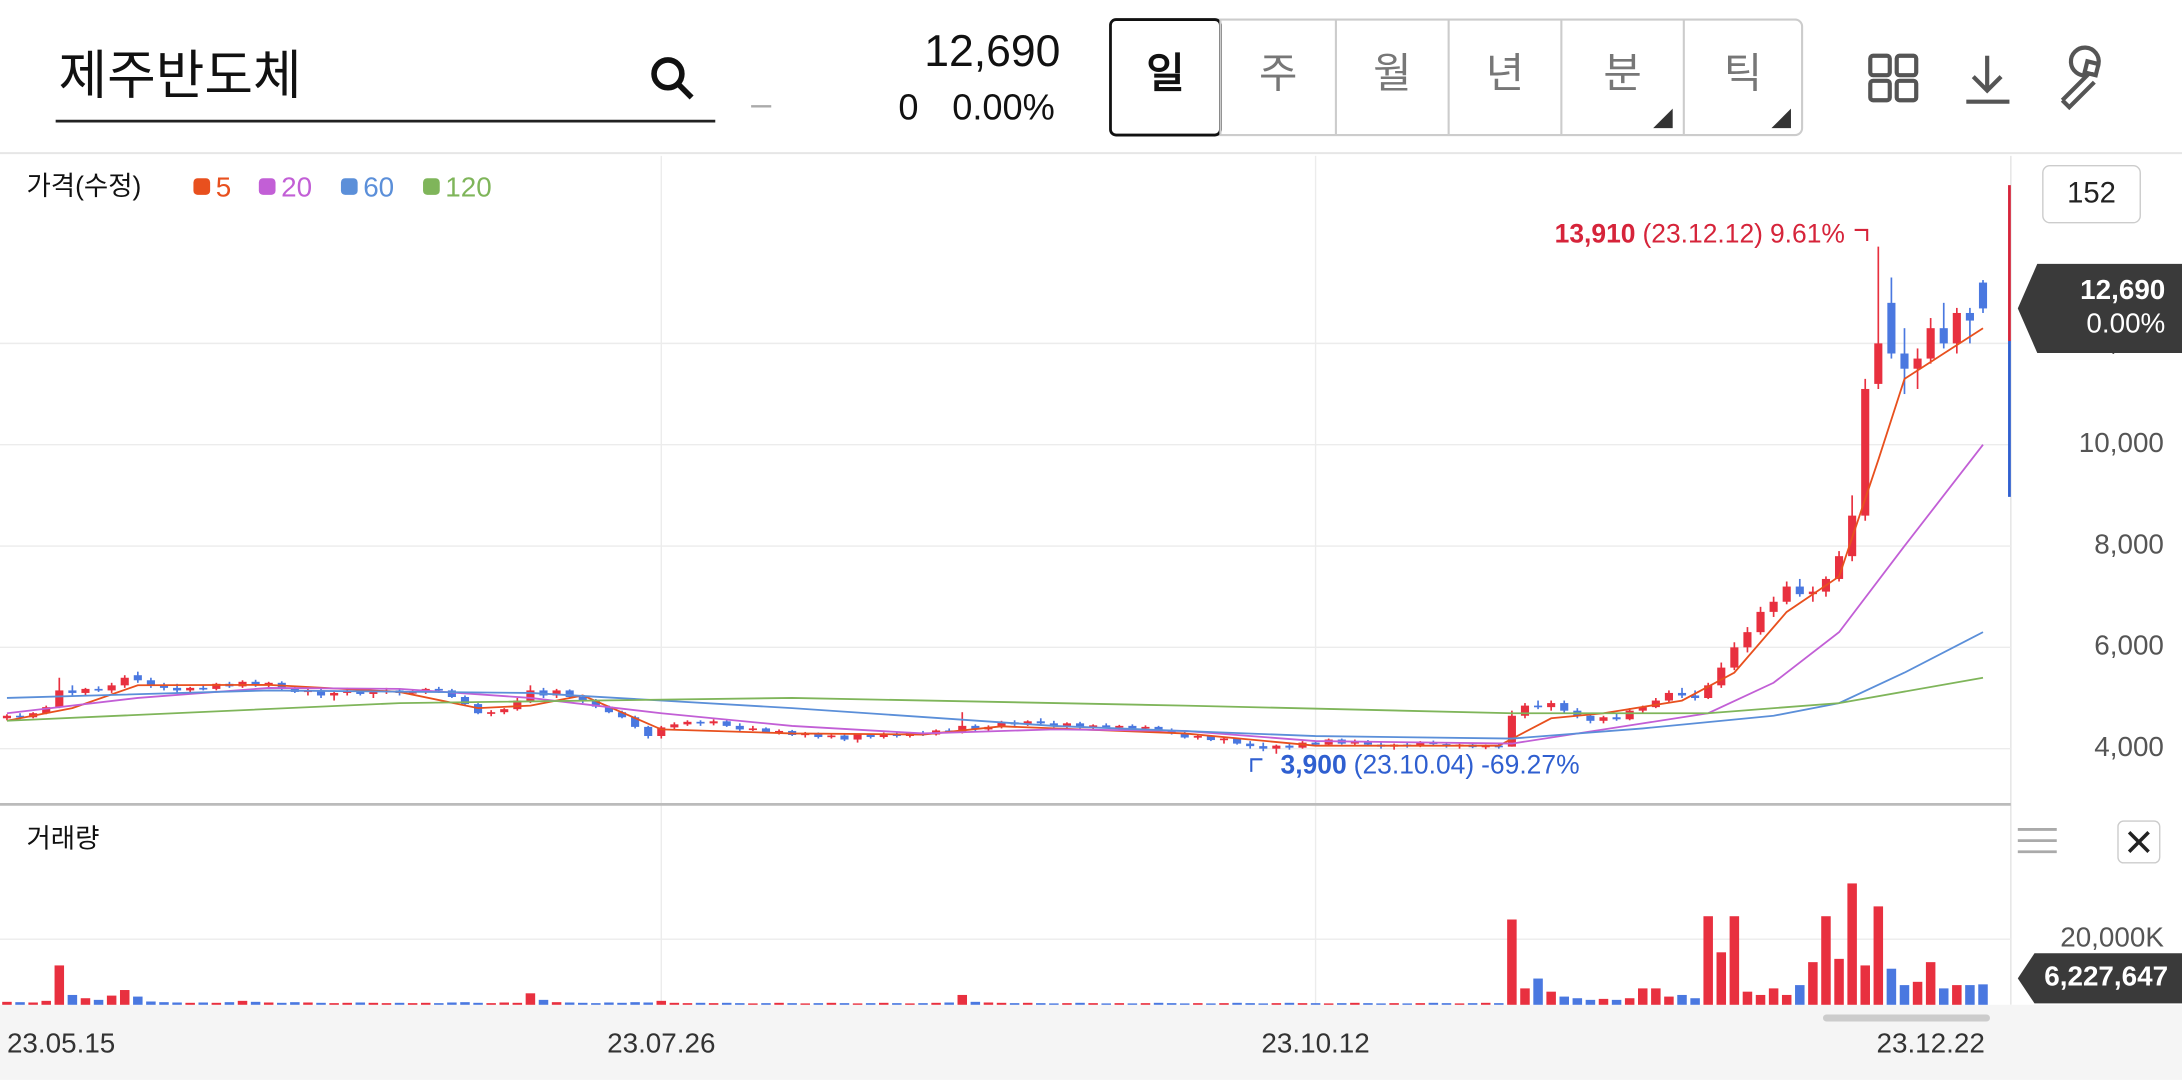  I want to click on grid-icon, so click(1893, 78).